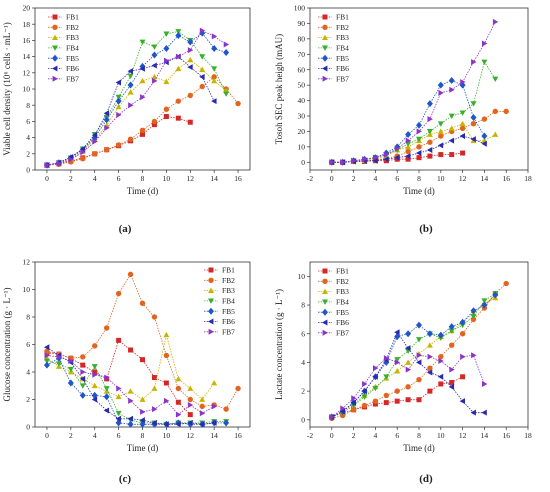 The height and width of the screenshot is (492, 550). I want to click on y-tick-label: 12, so click(27, 262).